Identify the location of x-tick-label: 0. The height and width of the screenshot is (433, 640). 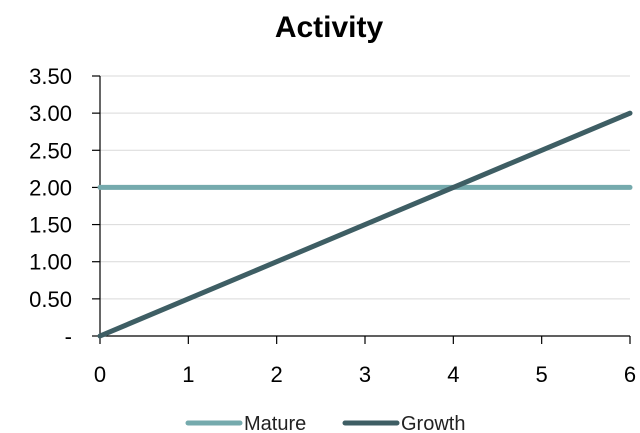
(100, 374).